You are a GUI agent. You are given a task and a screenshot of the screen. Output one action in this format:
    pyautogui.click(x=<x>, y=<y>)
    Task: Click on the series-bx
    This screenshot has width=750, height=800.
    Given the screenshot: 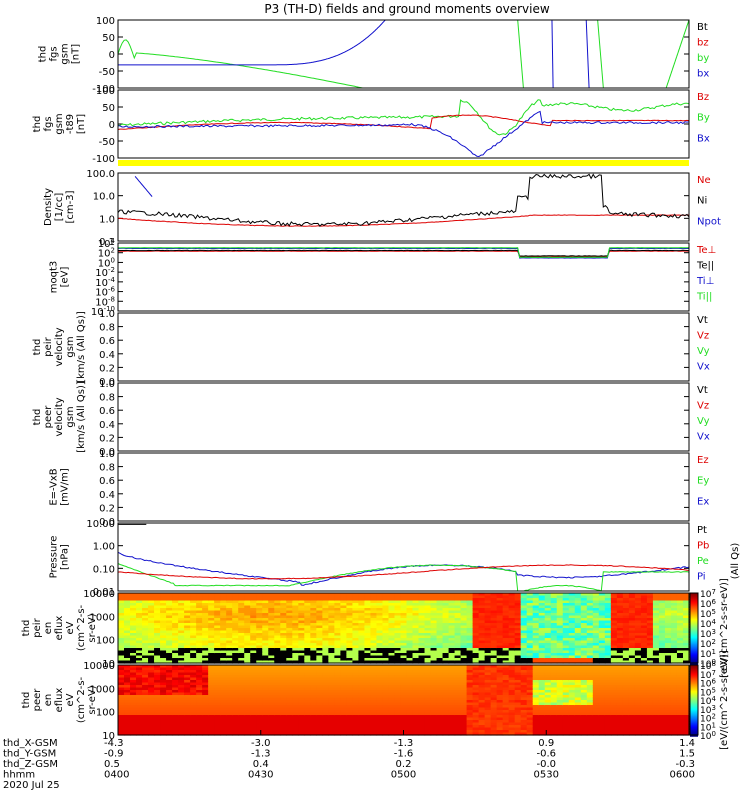 What is the action you would take?
    pyautogui.click(x=252, y=42)
    